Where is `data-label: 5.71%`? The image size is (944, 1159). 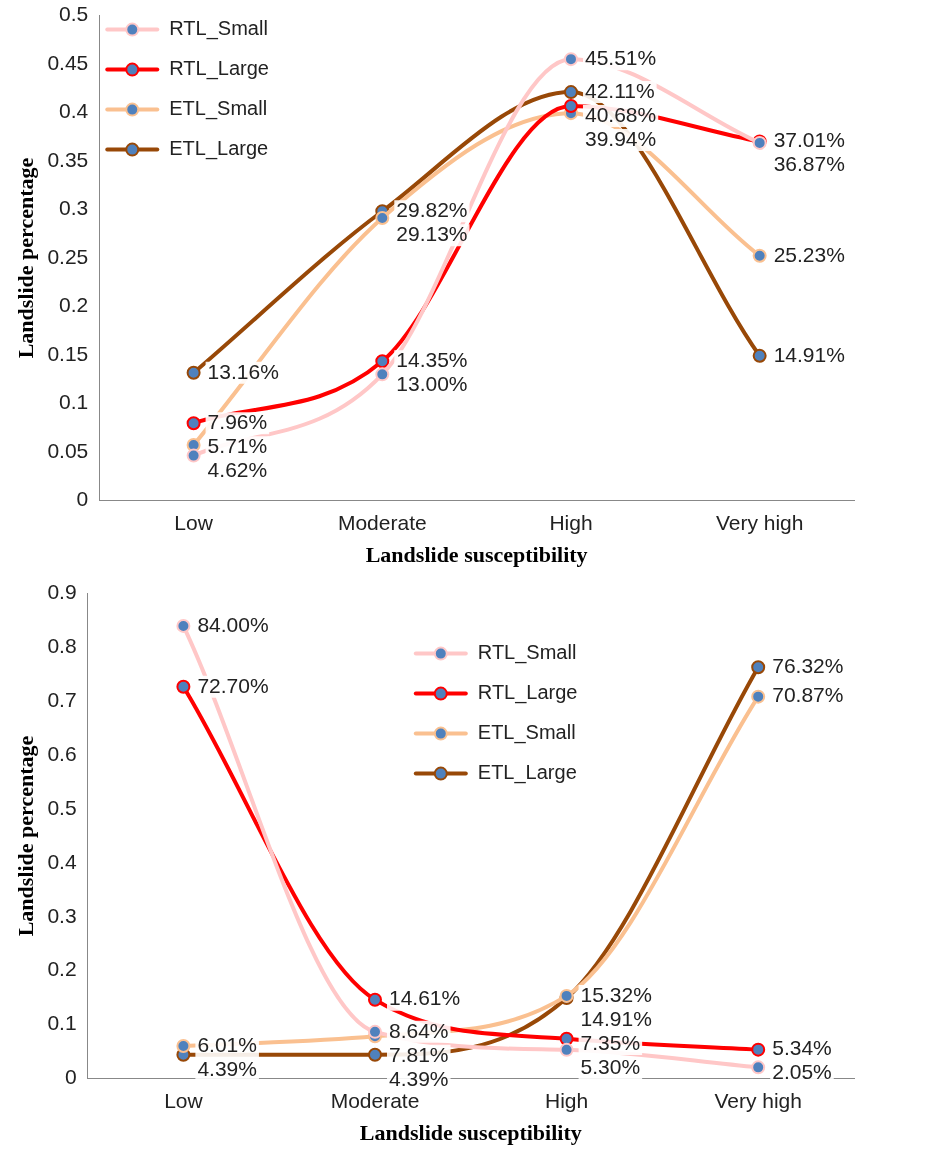
data-label: 5.71% is located at coordinates (237, 446).